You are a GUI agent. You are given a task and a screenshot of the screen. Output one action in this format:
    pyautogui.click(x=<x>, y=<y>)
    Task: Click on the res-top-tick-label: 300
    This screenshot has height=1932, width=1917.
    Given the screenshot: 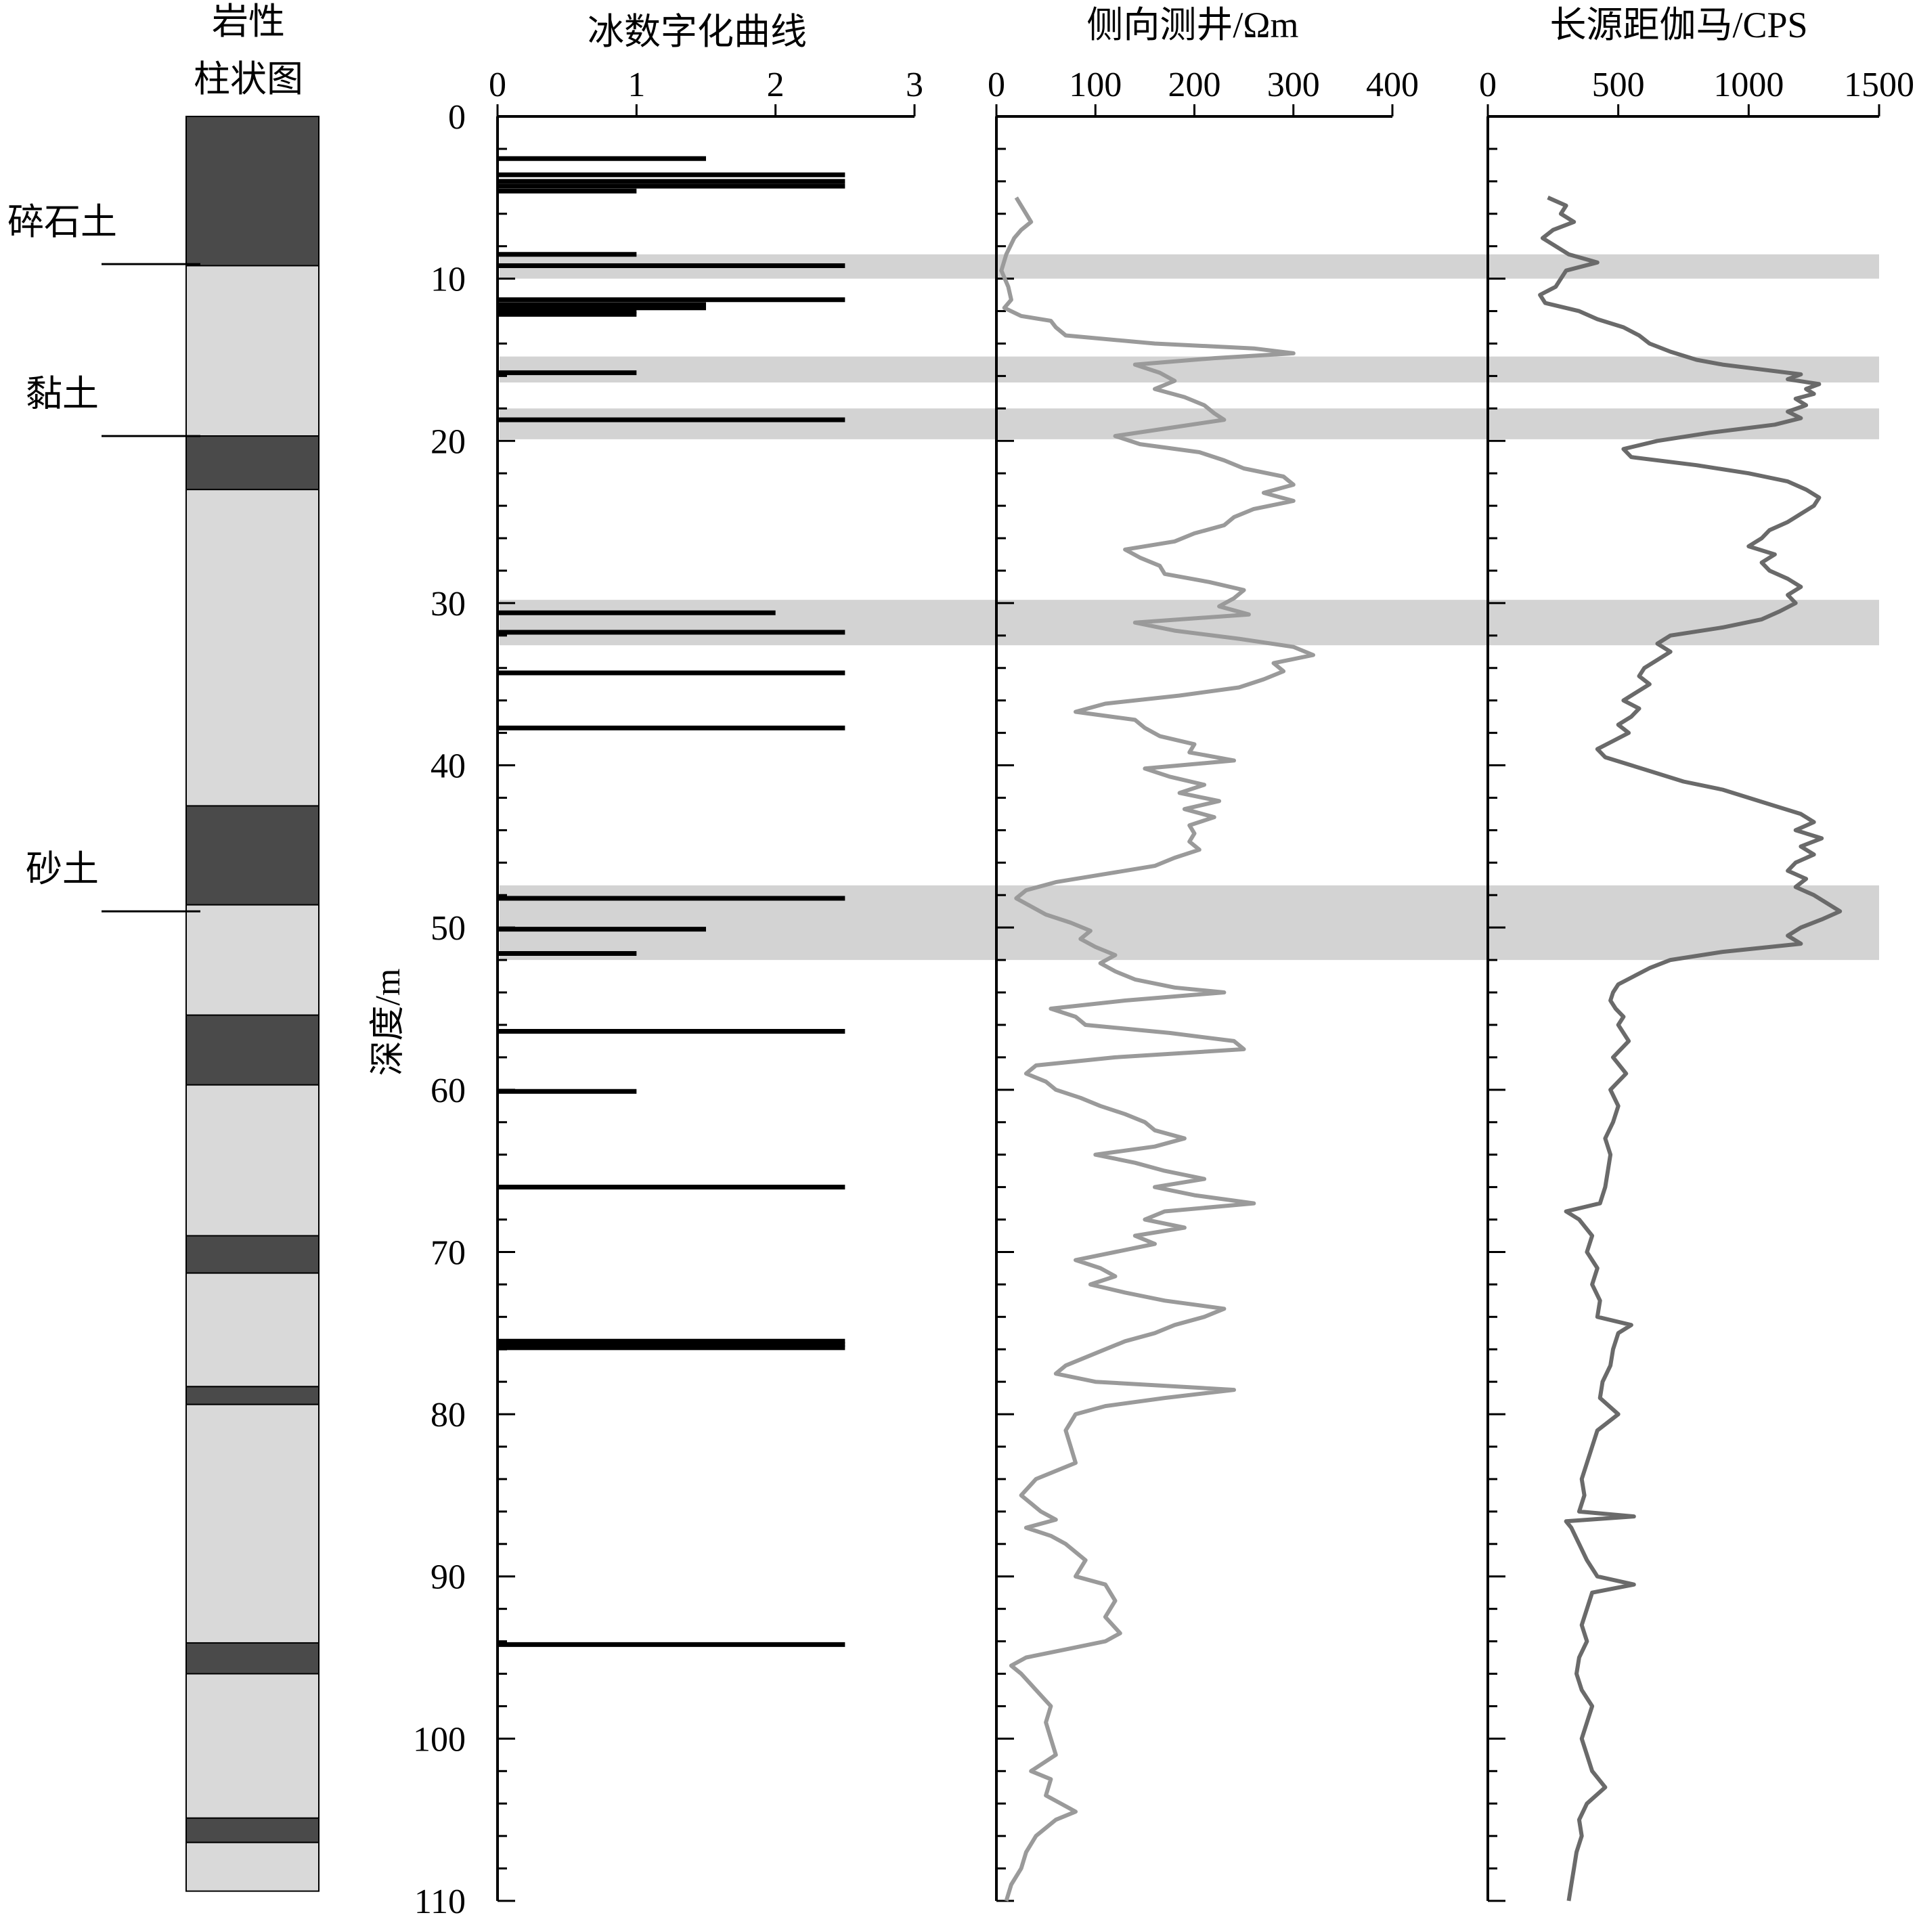 What is the action you would take?
    pyautogui.click(x=1293, y=85)
    